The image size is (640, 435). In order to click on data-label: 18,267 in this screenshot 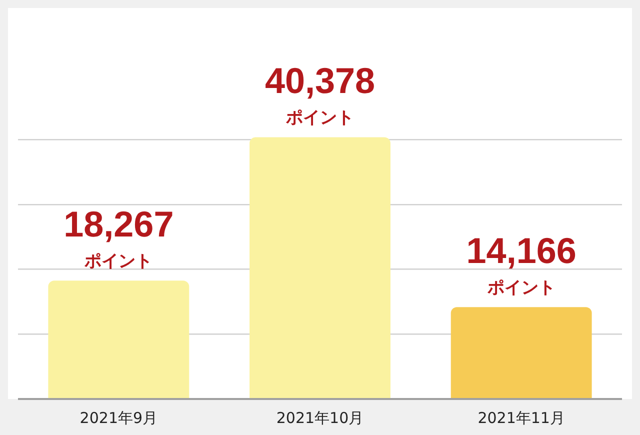, I will do `click(119, 224)`.